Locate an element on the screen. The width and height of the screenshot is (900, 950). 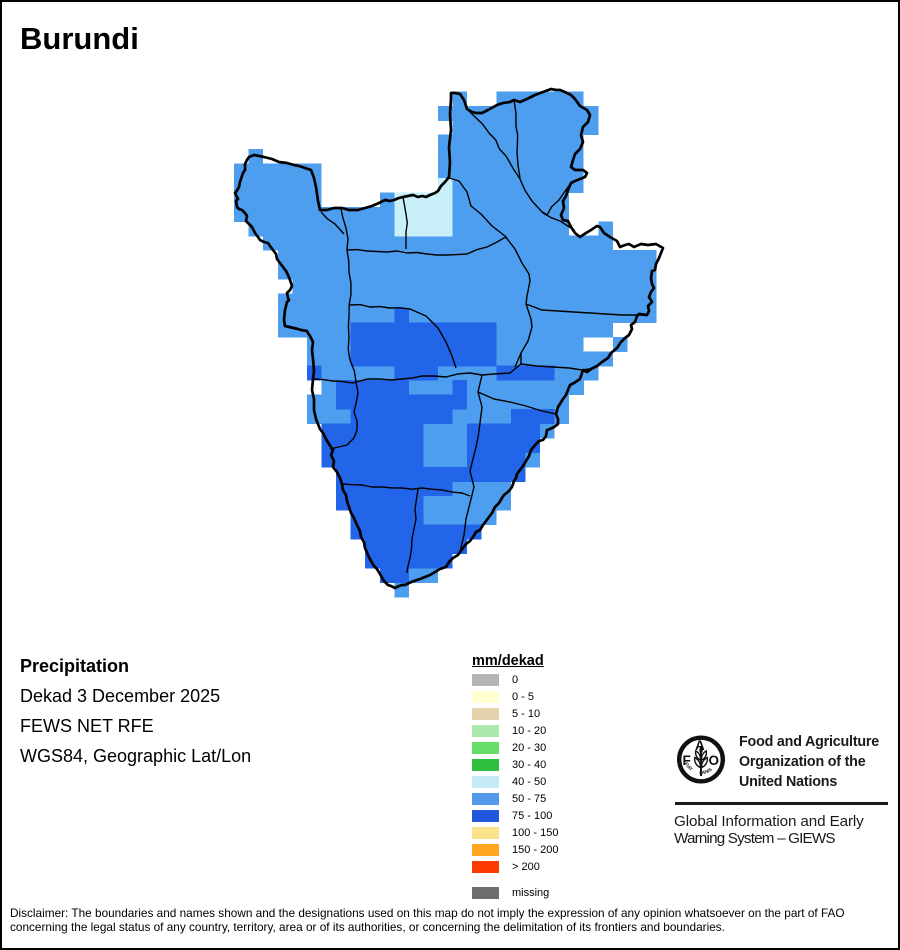
svg-text: A is located at coordinates (700, 745).